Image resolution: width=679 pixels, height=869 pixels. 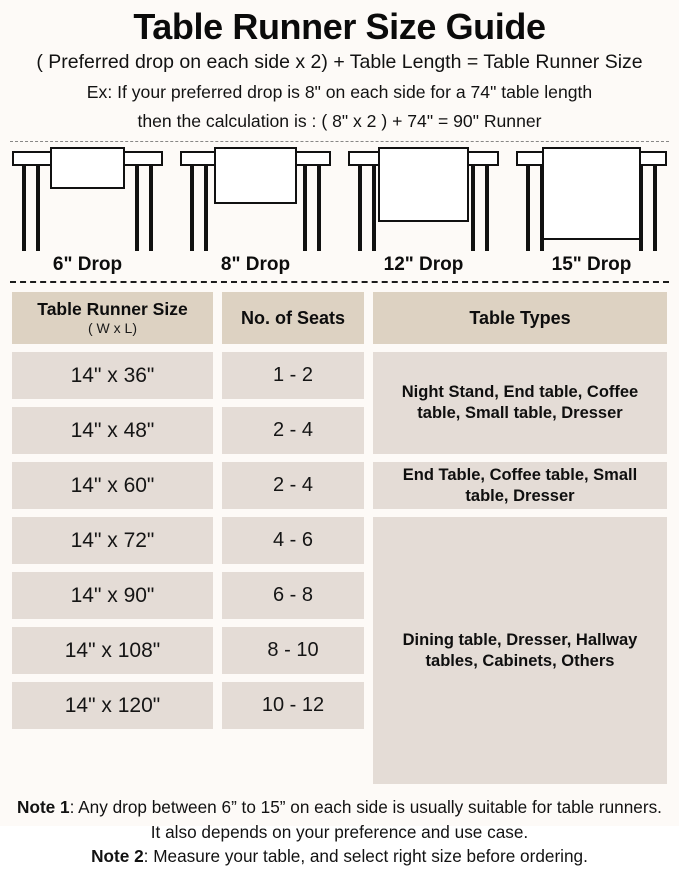 I want to click on header-table-types-label: Table Types, so click(x=520, y=317).